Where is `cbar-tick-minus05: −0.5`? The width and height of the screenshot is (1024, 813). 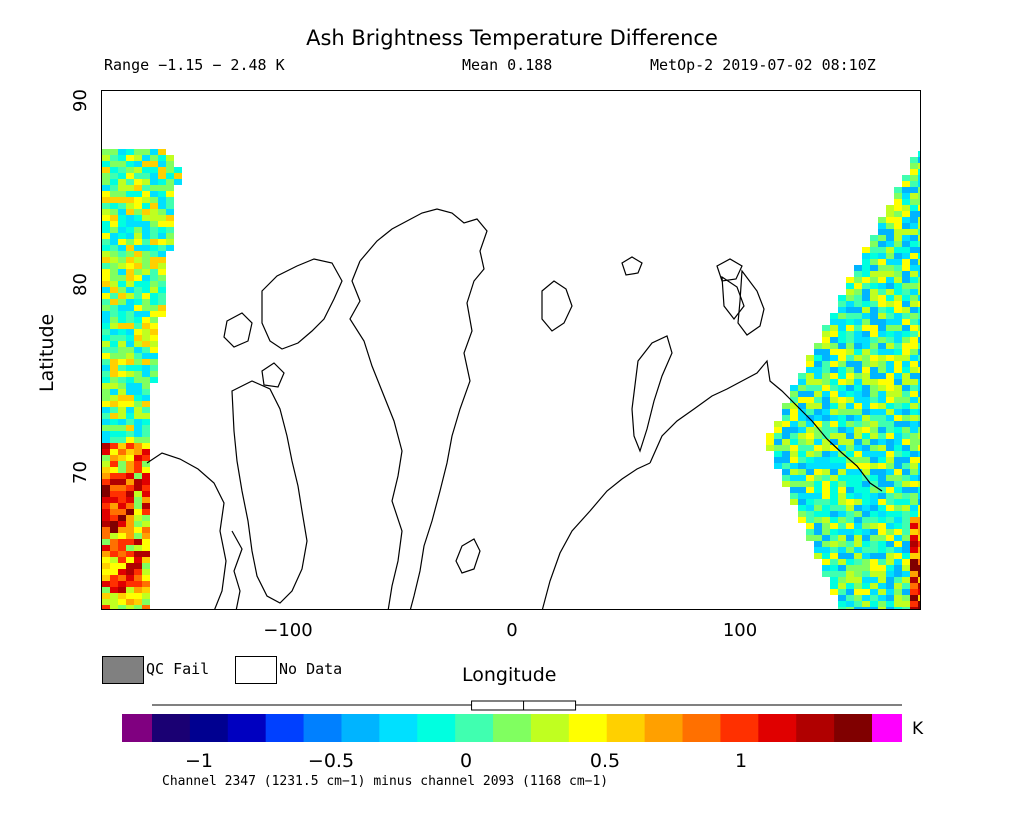
cbar-tick-minus05: −0.5 is located at coordinates (331, 761).